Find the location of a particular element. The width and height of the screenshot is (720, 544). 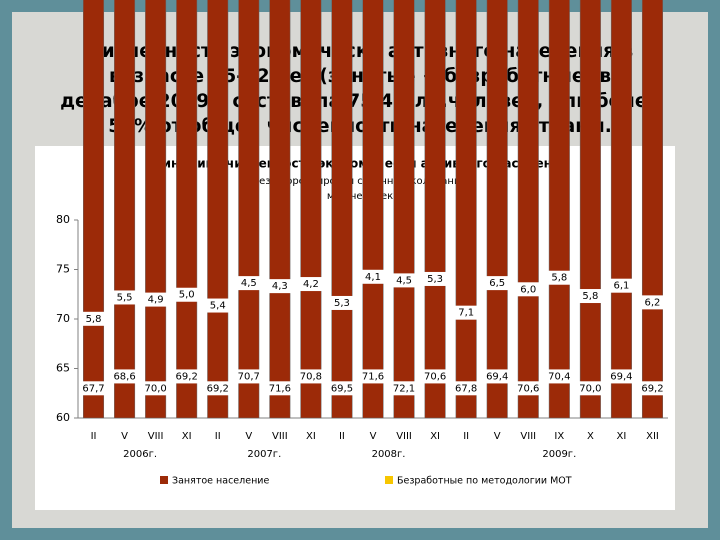

data-label: 6,5 is located at coordinates (497, 283).